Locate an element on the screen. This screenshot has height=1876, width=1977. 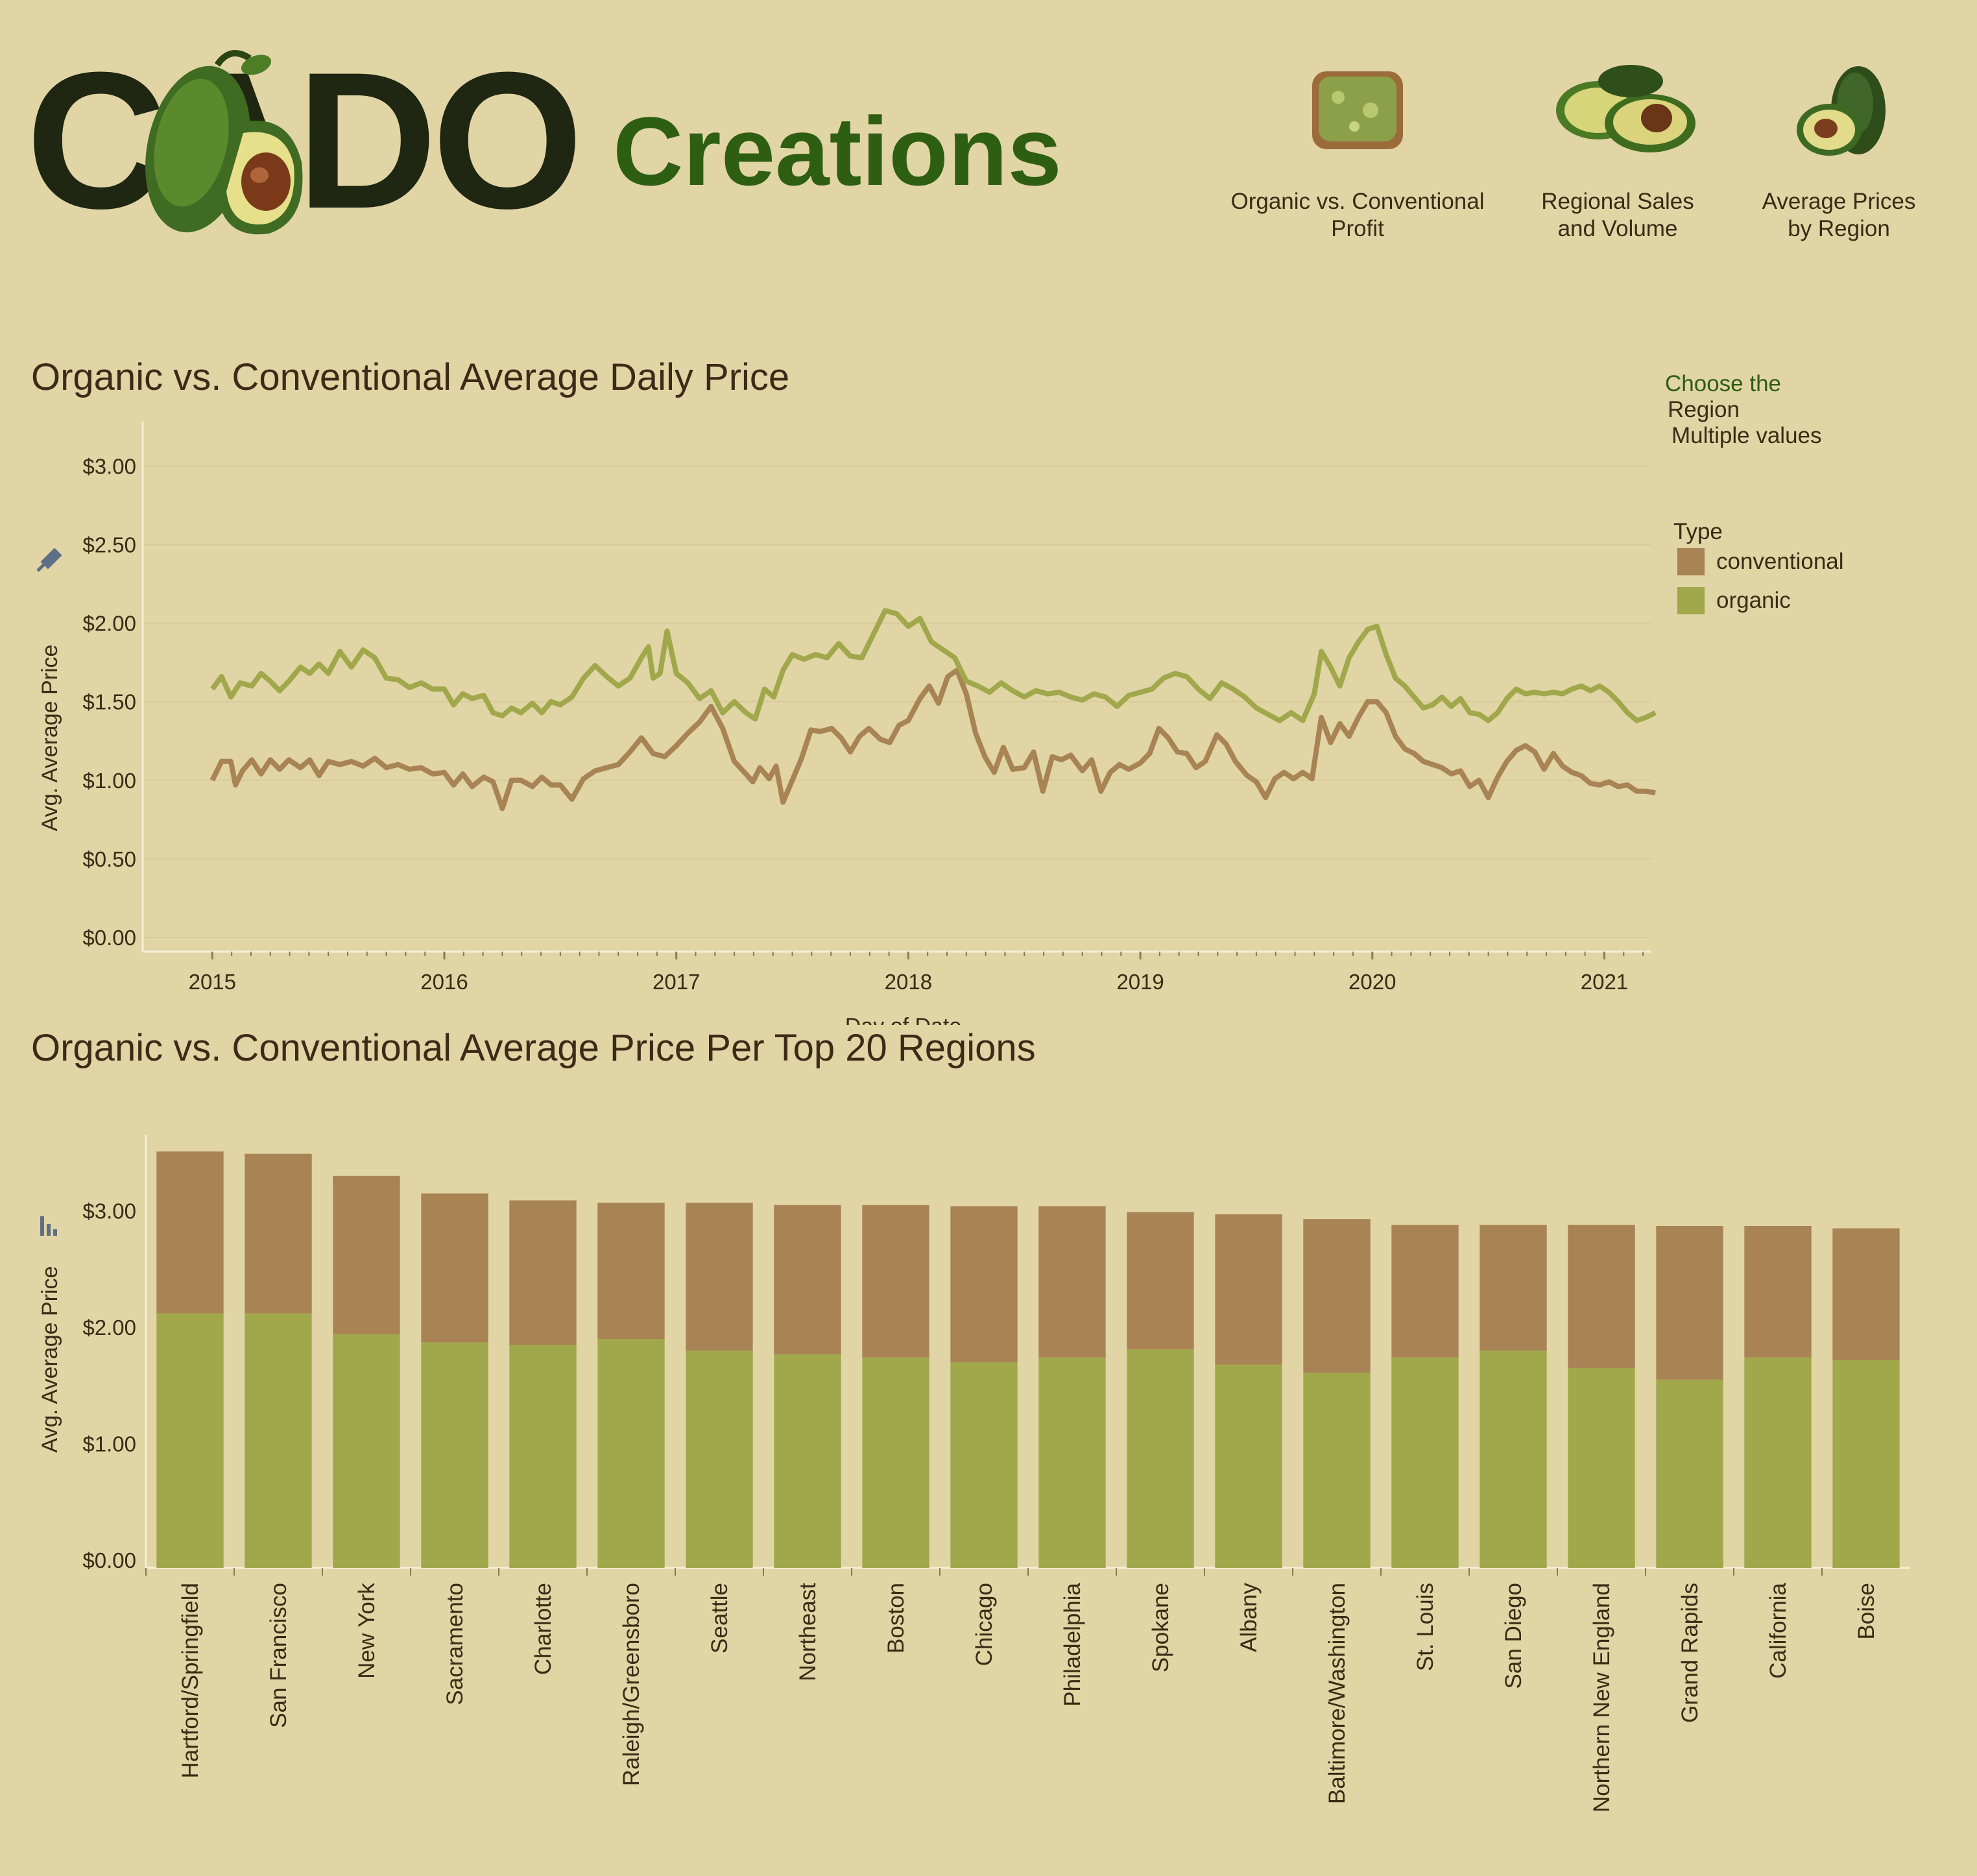
y-tick-label: $1.50 is located at coordinates (109, 702).